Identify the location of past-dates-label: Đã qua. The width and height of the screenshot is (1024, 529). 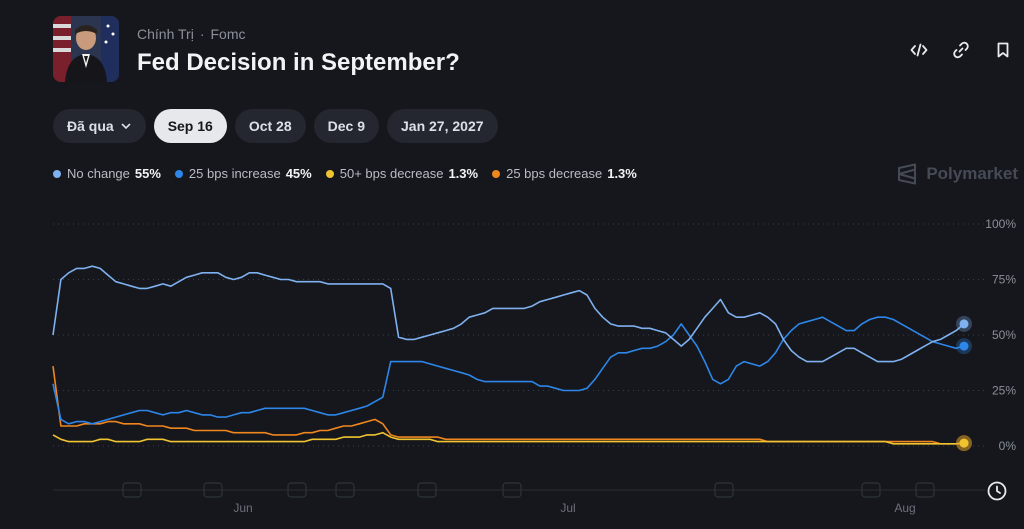
(90, 126).